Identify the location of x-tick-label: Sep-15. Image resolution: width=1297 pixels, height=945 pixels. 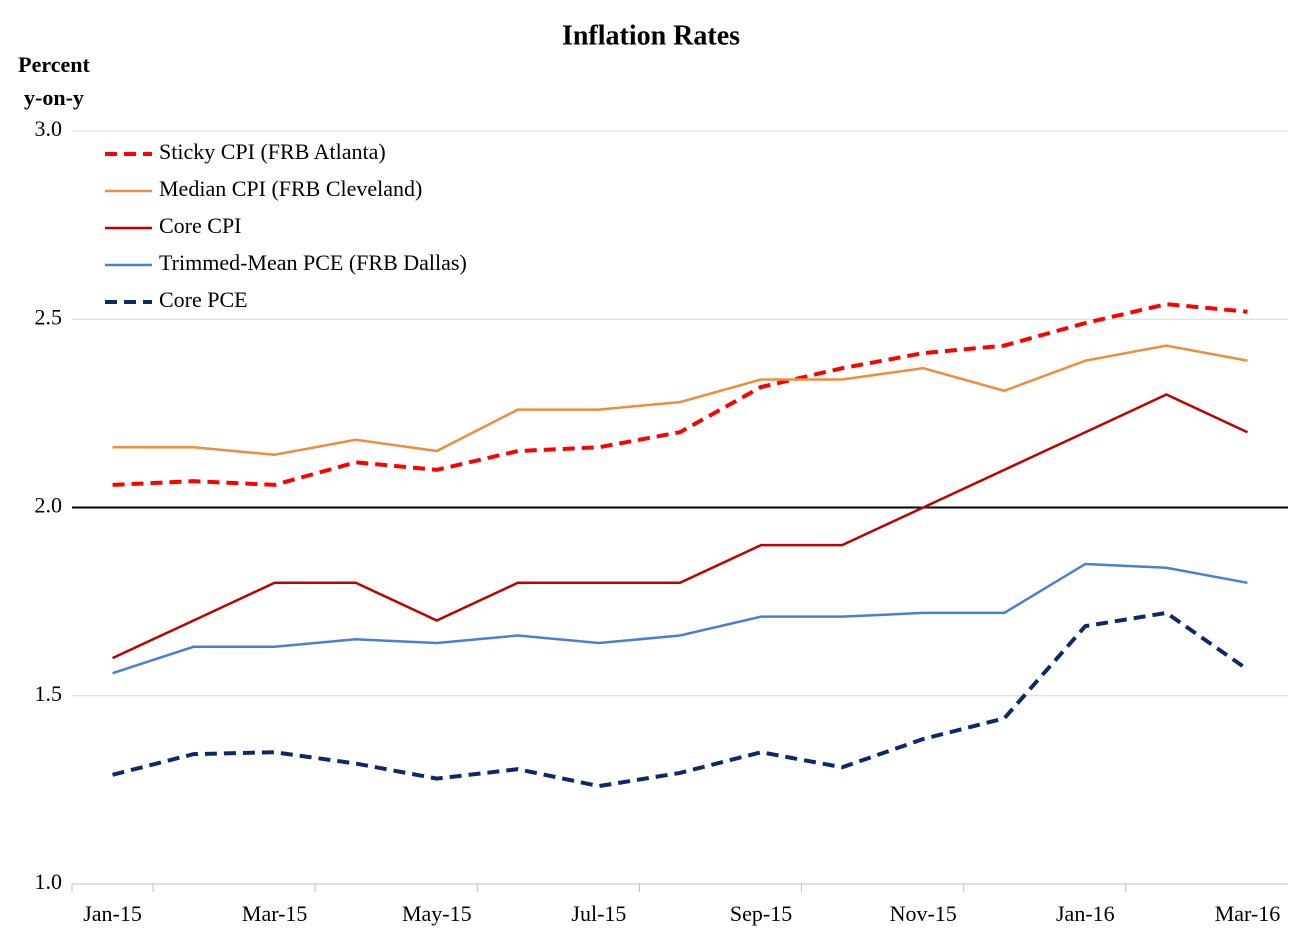
(761, 913).